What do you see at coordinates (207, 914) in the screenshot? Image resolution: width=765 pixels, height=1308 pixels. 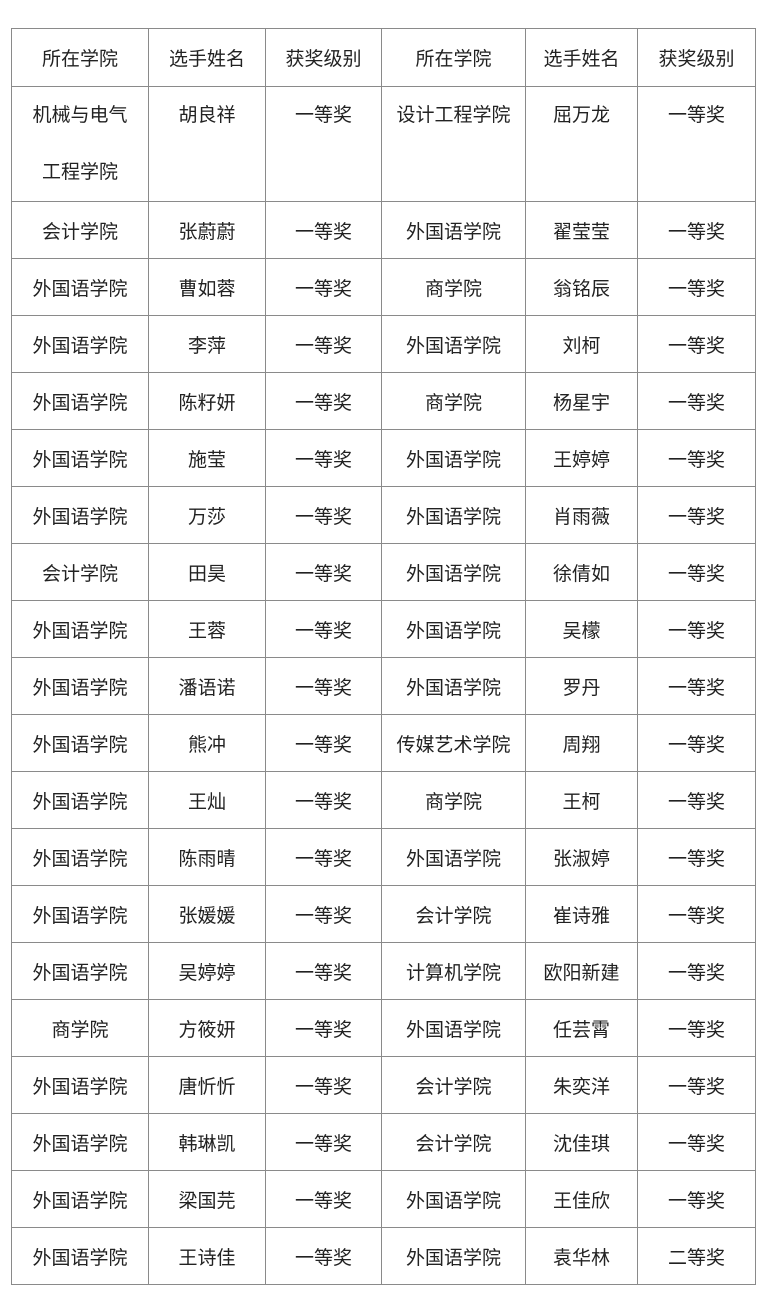 I see `name-cell: 张媛媛` at bounding box center [207, 914].